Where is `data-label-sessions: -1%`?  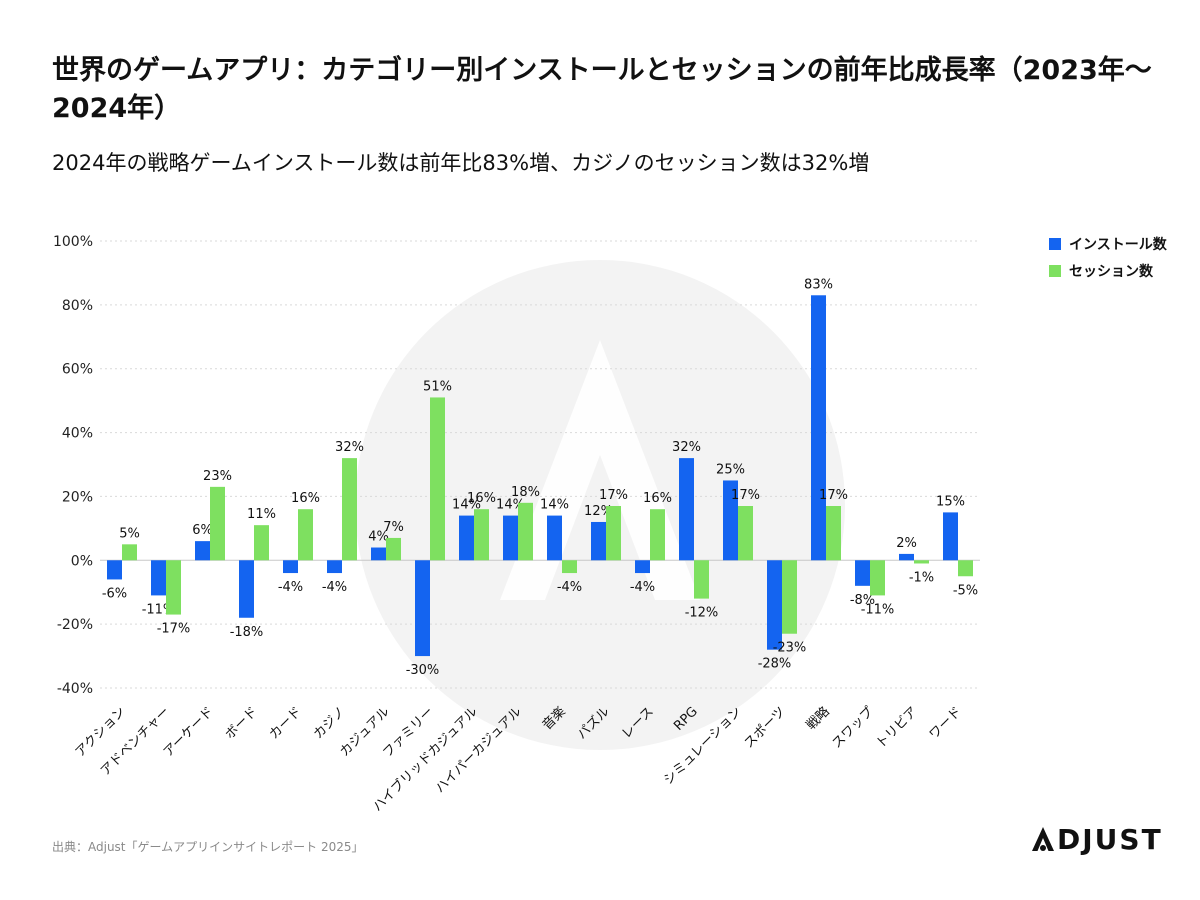
data-label-sessions: -1% is located at coordinates (921, 577).